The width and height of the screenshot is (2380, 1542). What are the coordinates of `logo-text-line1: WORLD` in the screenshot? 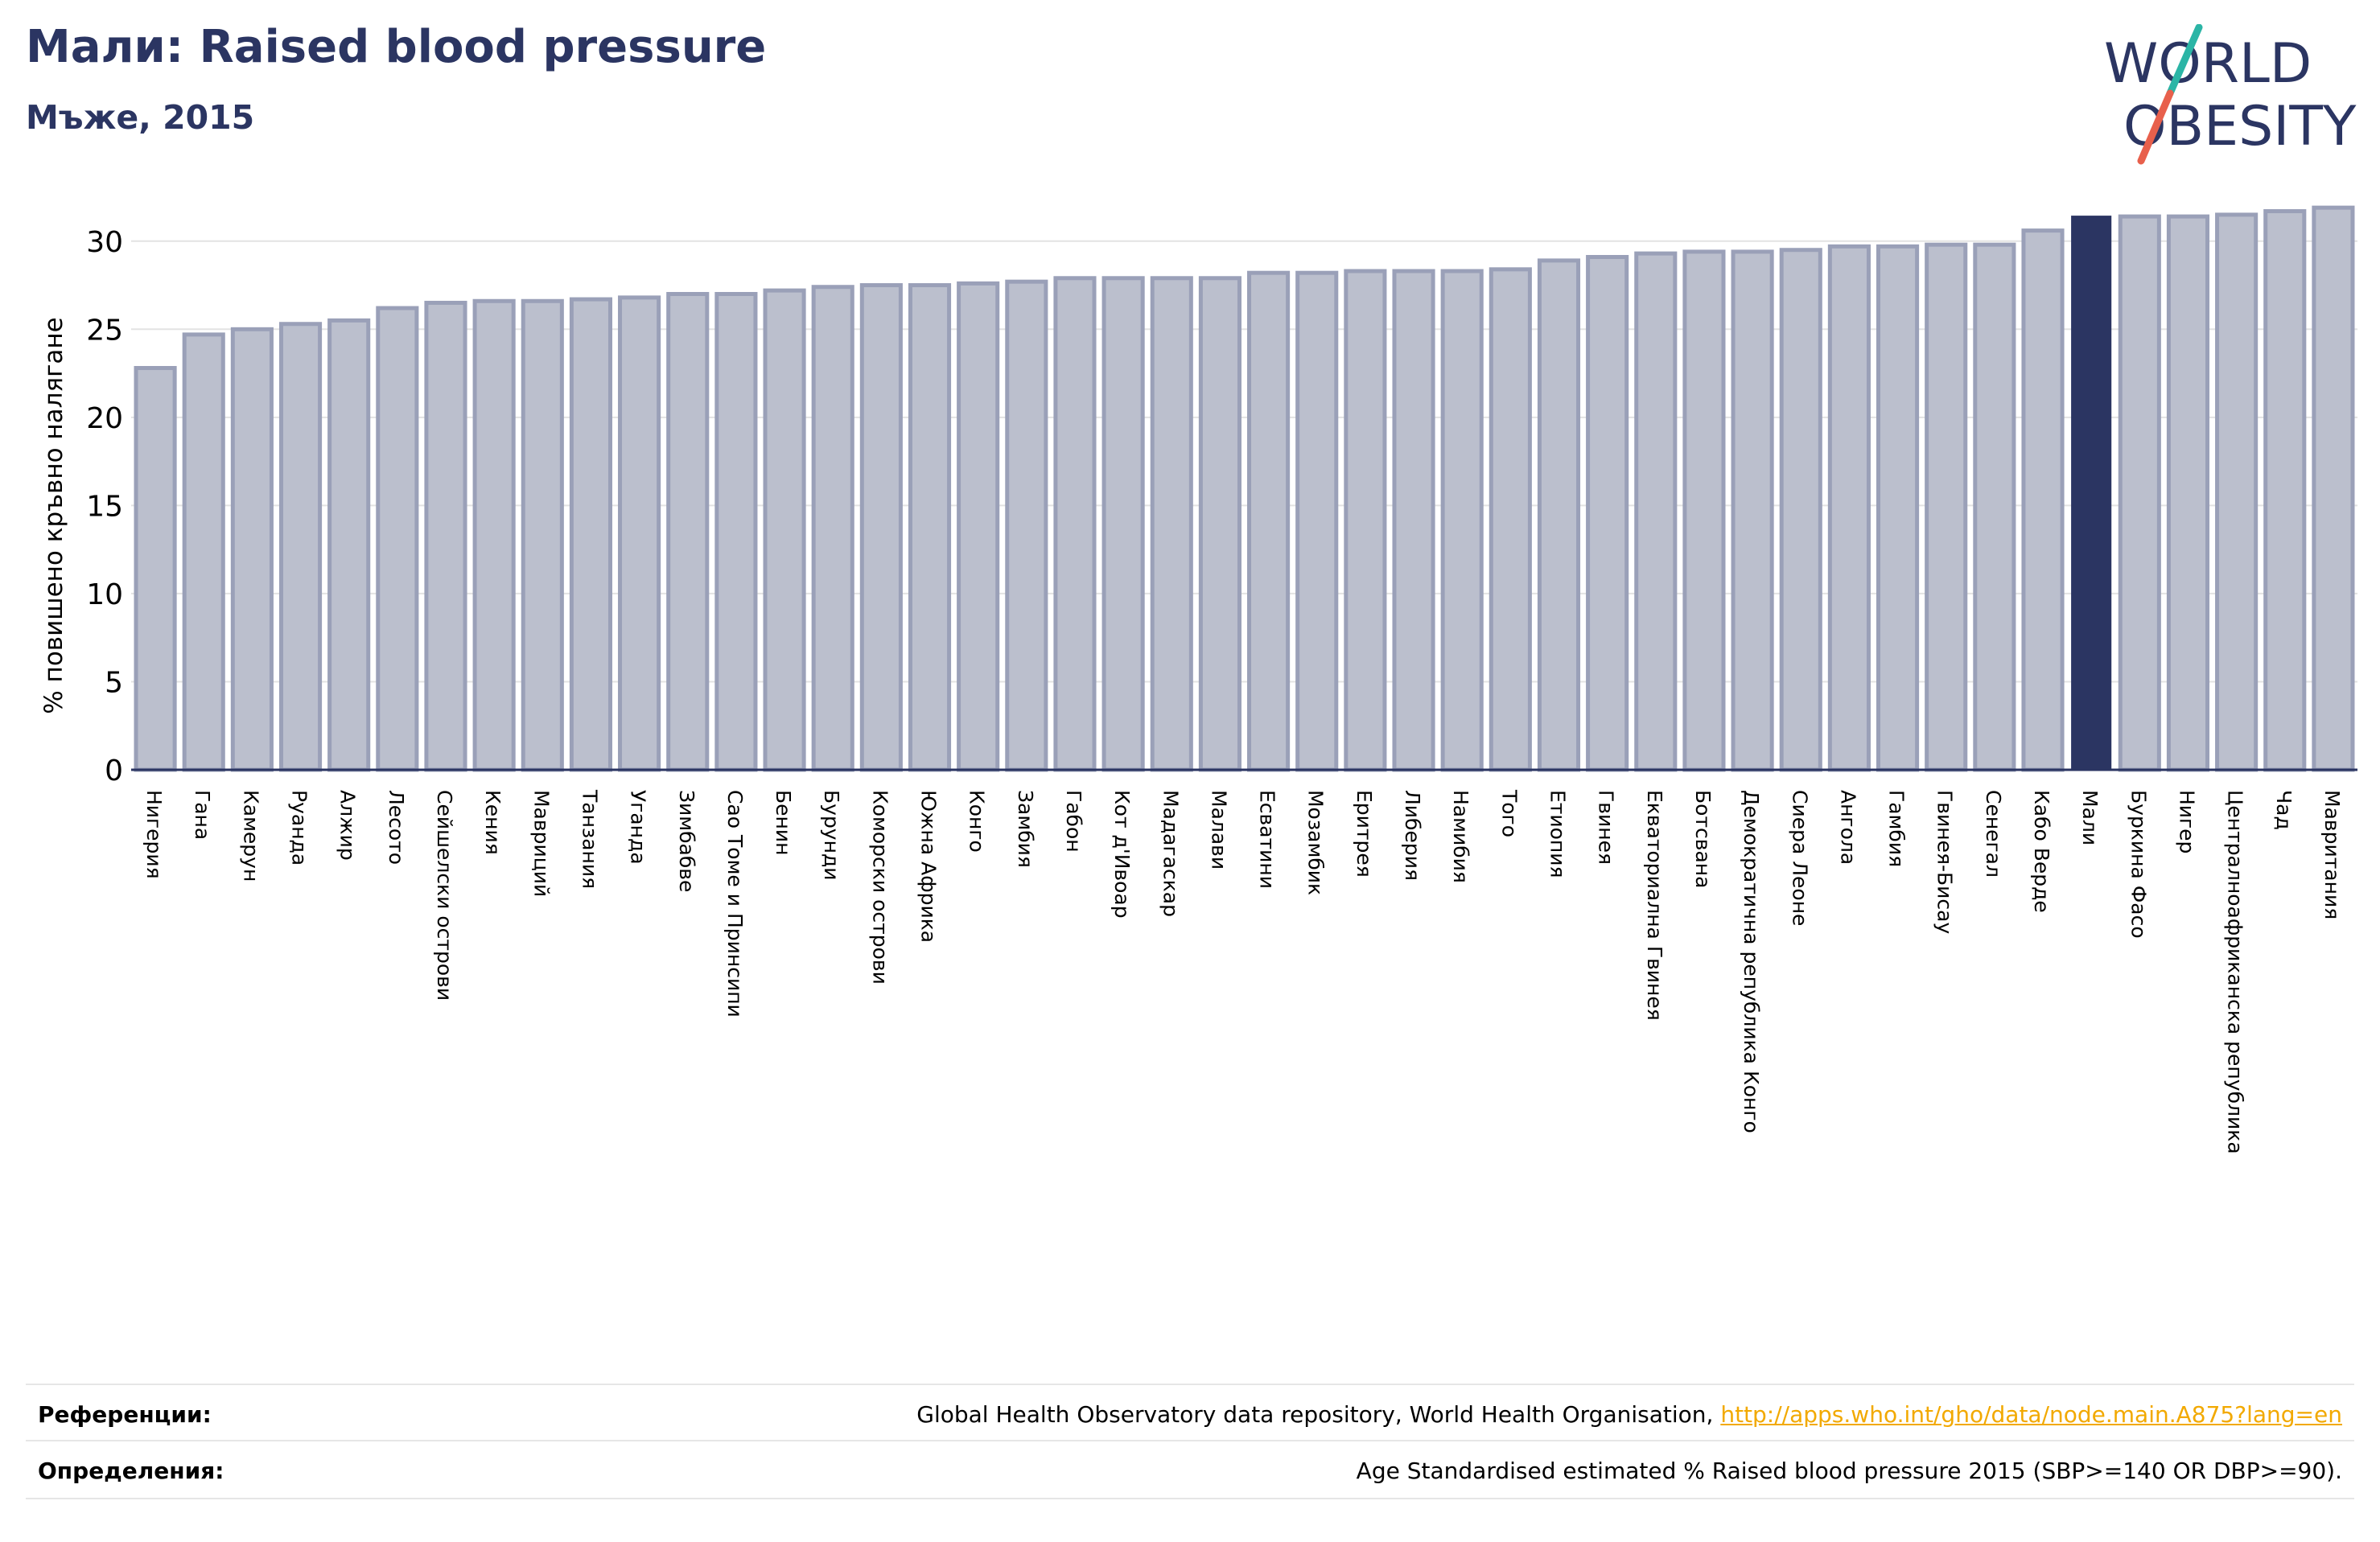 It's located at (2208, 64).